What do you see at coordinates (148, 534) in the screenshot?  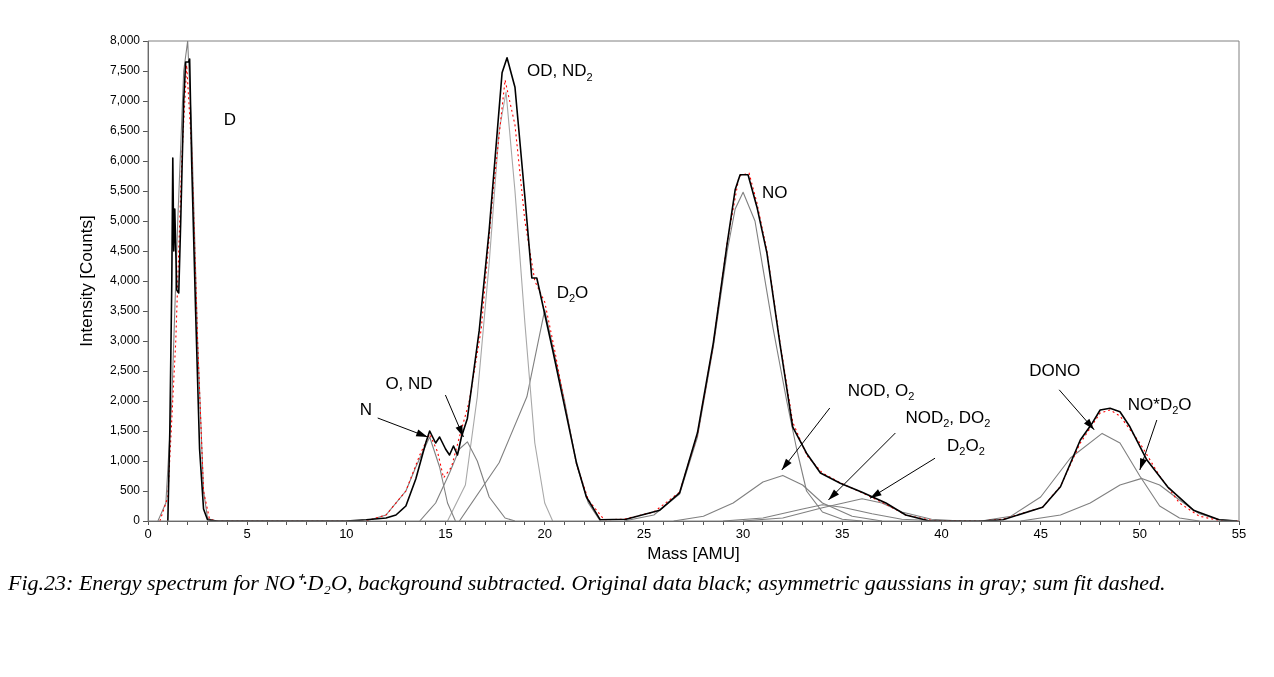 I see `x-tick-label: 0` at bounding box center [148, 534].